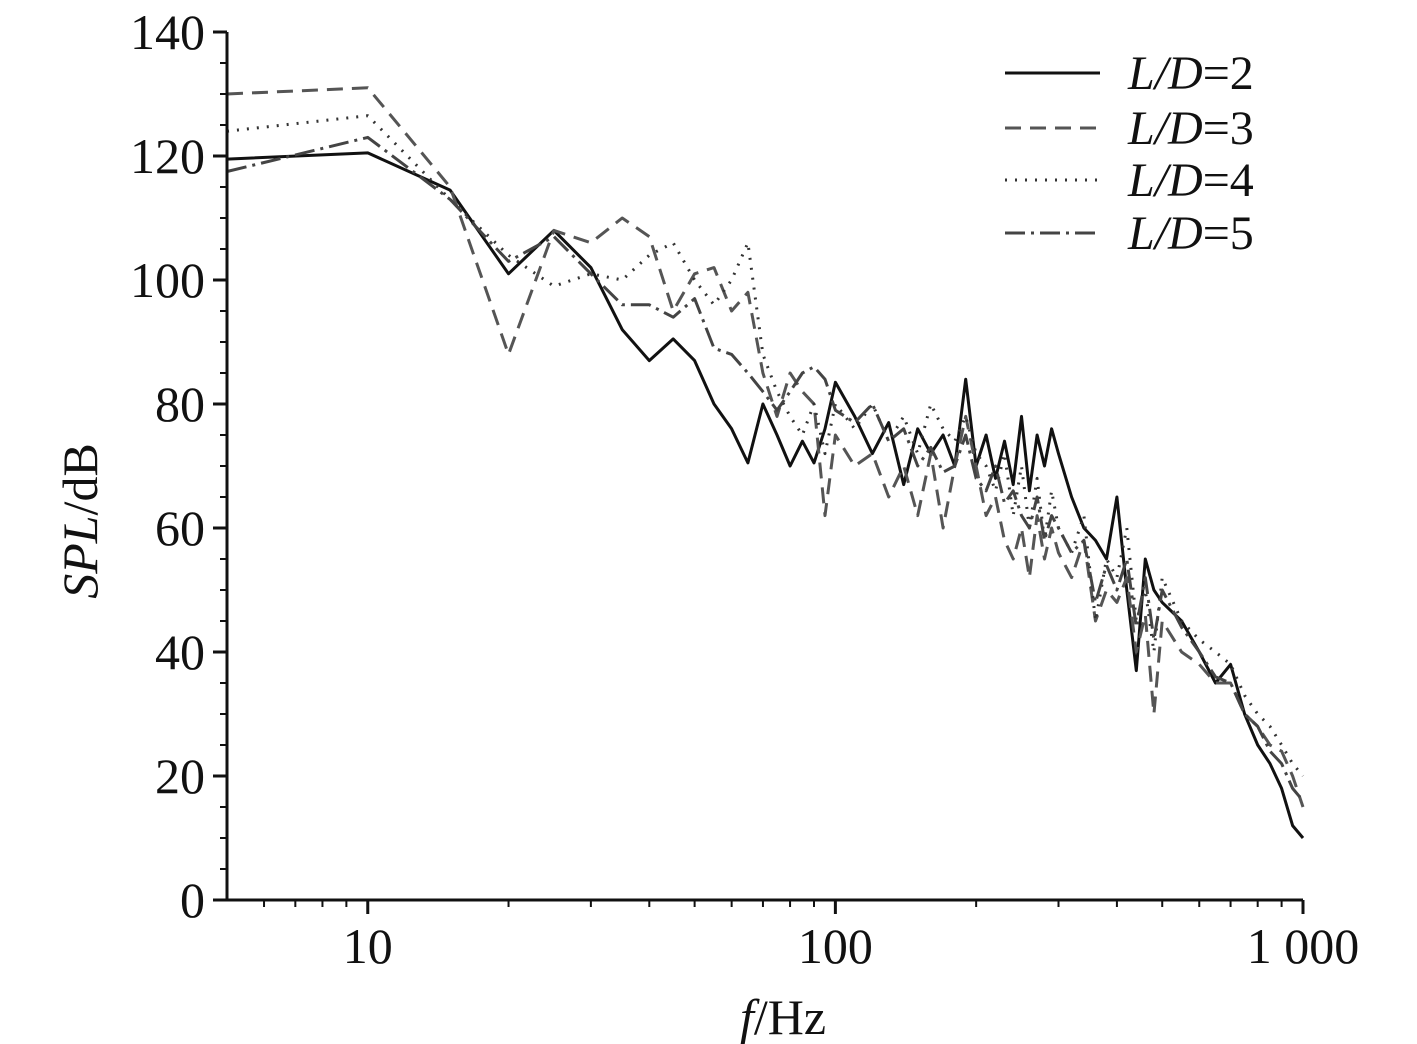 This screenshot has width=1417, height=1044. I want to click on y-tick-label: 80, so click(180, 404).